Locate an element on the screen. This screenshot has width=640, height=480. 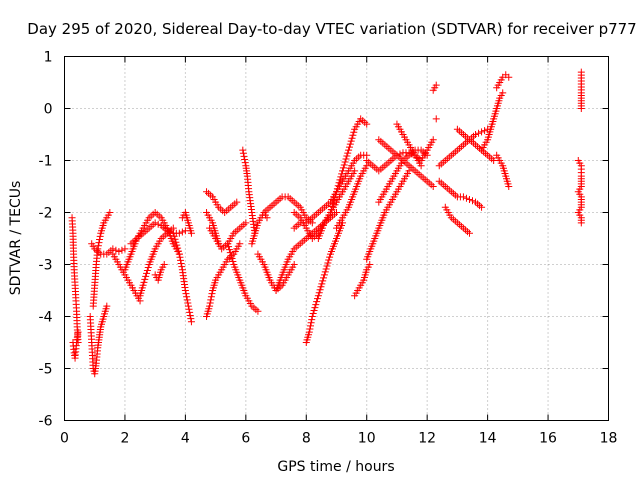
y-tick-label: -5 is located at coordinates (46, 370).